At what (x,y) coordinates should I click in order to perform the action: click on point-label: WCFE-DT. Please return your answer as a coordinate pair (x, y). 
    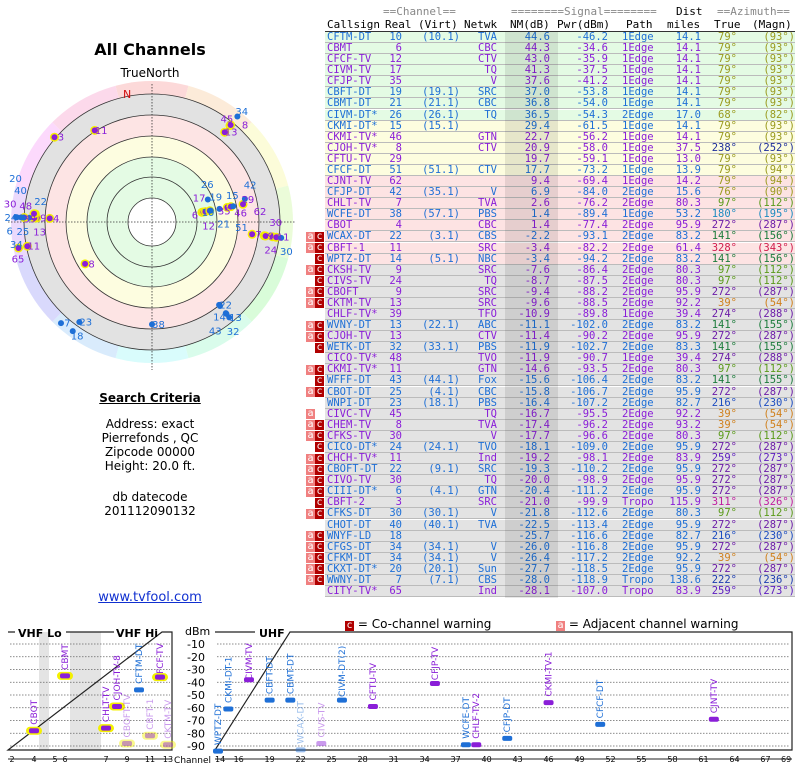
    Looking at the image, I should click on (467, 718).